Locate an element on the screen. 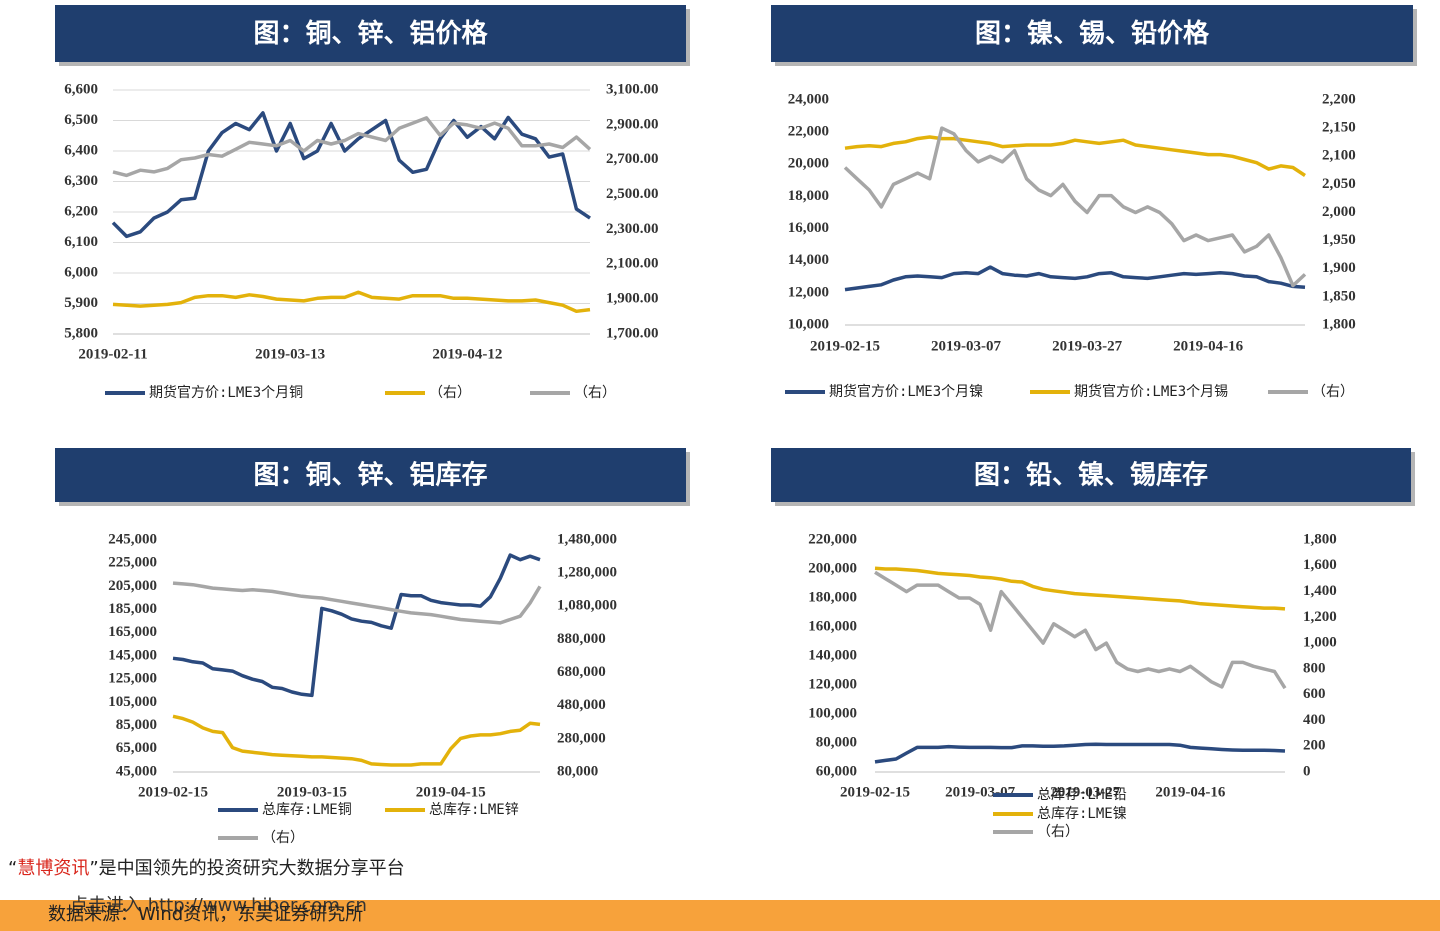 The width and height of the screenshot is (1440, 931). x-tick-label: 2019-03-07 is located at coordinates (980, 792).